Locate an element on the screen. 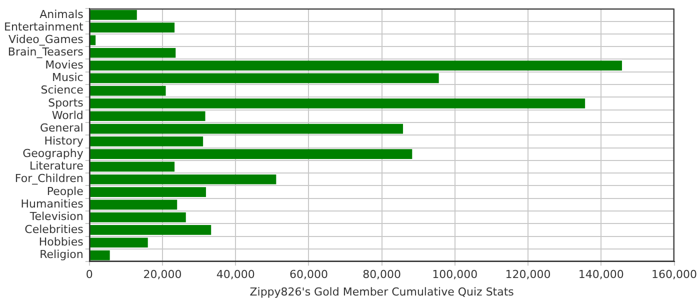 Image resolution: width=700 pixels, height=300 pixels. y-tick-label: General is located at coordinates (62, 128).